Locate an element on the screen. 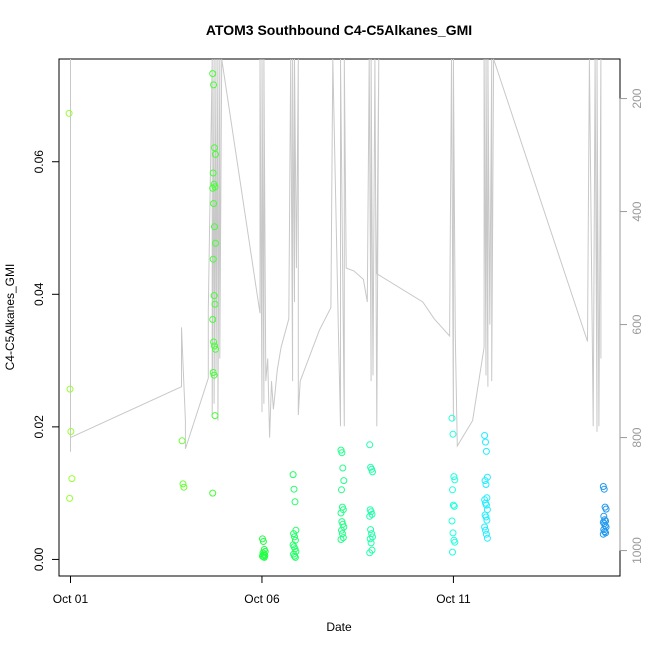 The image size is (650, 650). x-tick-label: Oct 01 is located at coordinates (71, 599).